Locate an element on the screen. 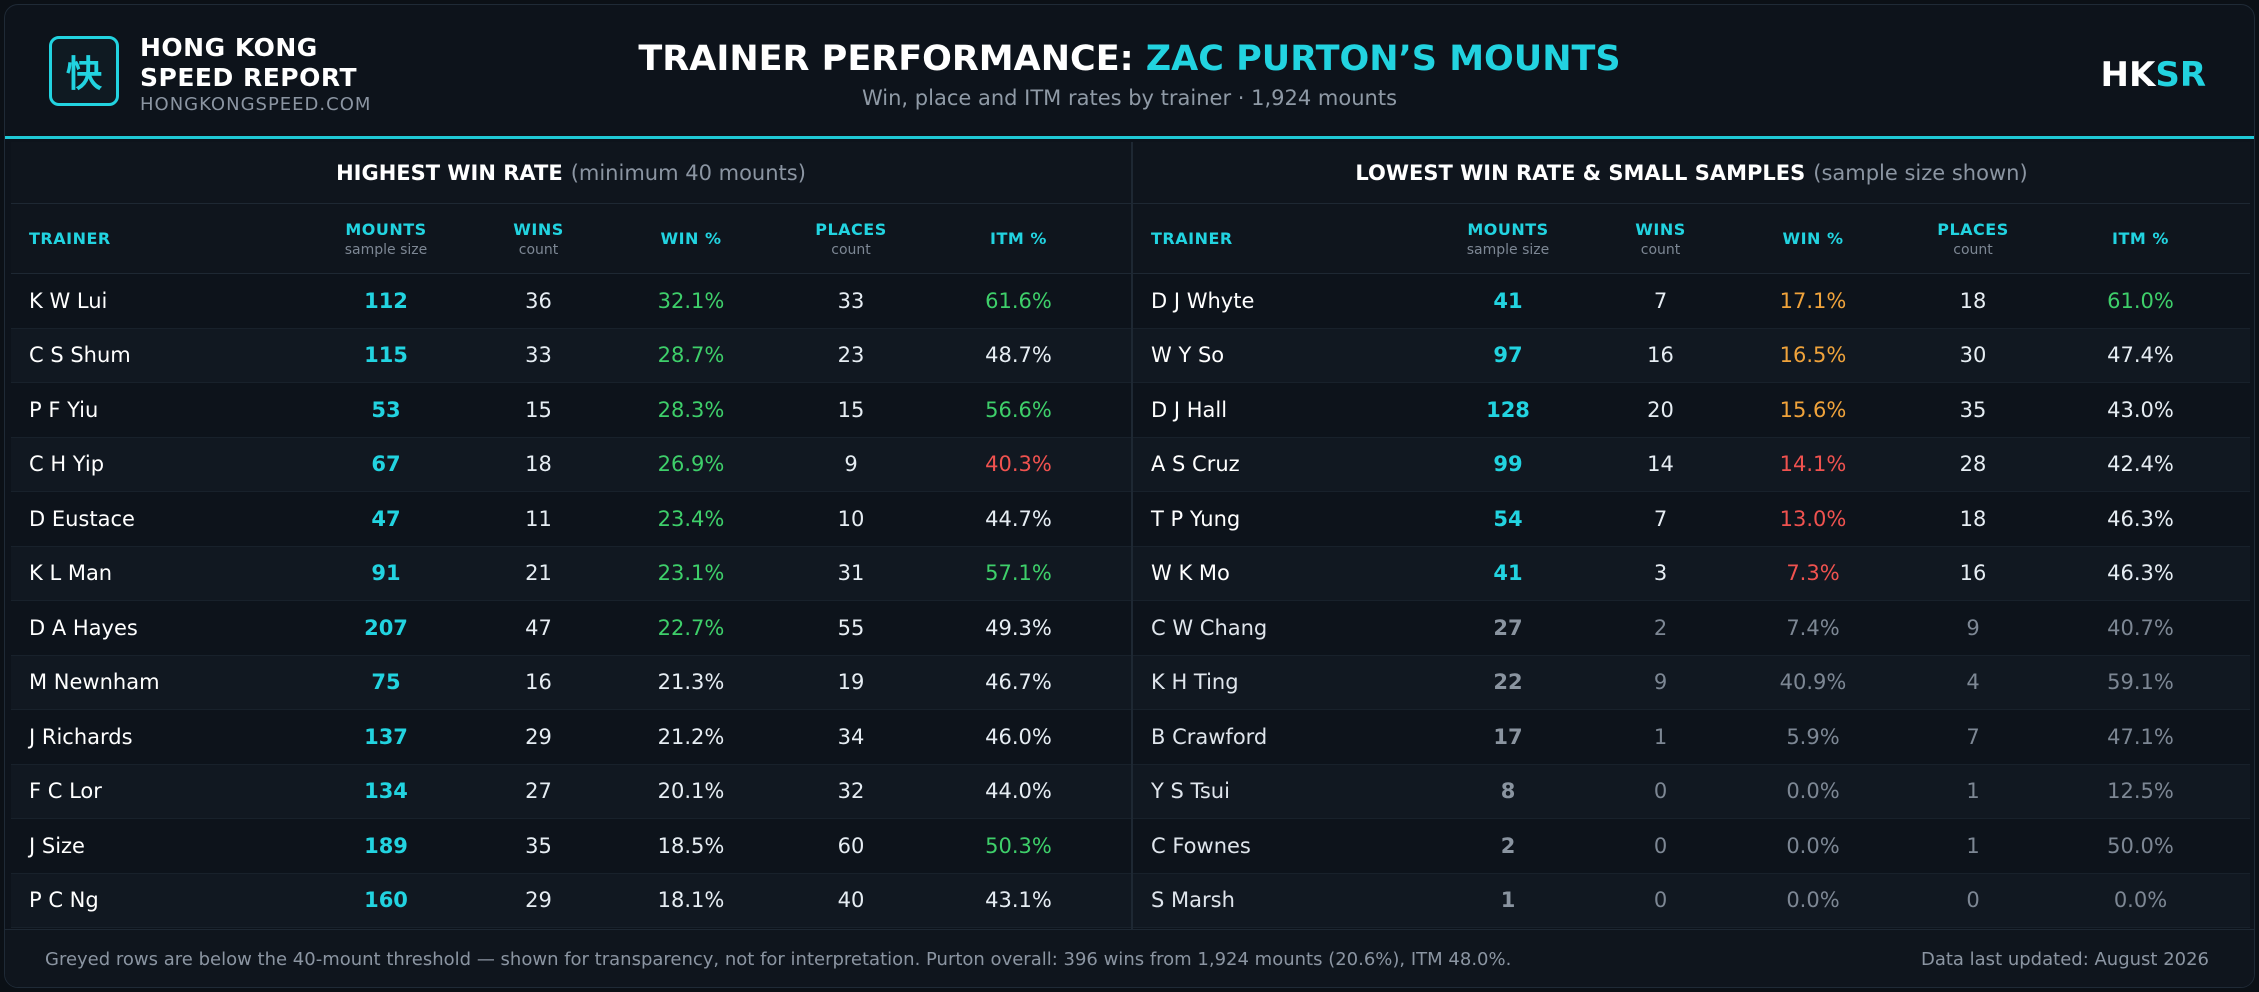 This screenshot has width=2259, height=992. table-row: K L Man 91 21 23.1% 31 57.1% is located at coordinates (571, 573).